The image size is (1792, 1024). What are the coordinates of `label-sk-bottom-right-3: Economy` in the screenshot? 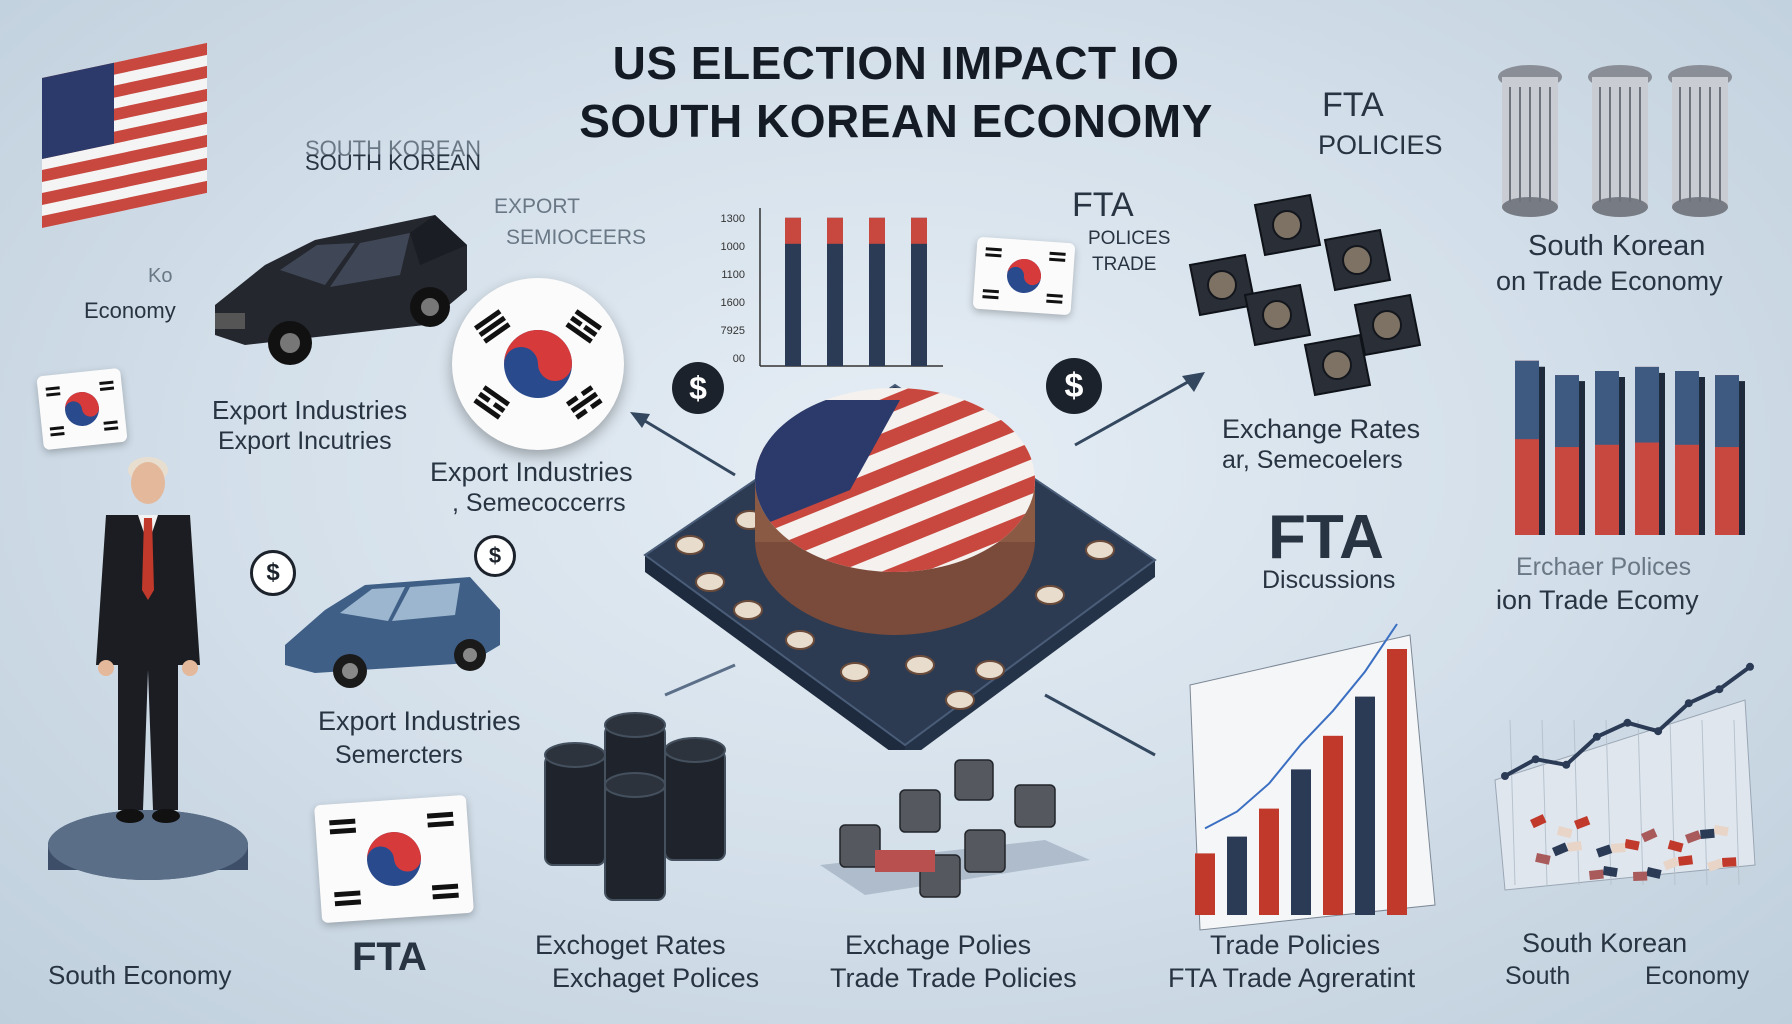 It's located at (1697, 976).